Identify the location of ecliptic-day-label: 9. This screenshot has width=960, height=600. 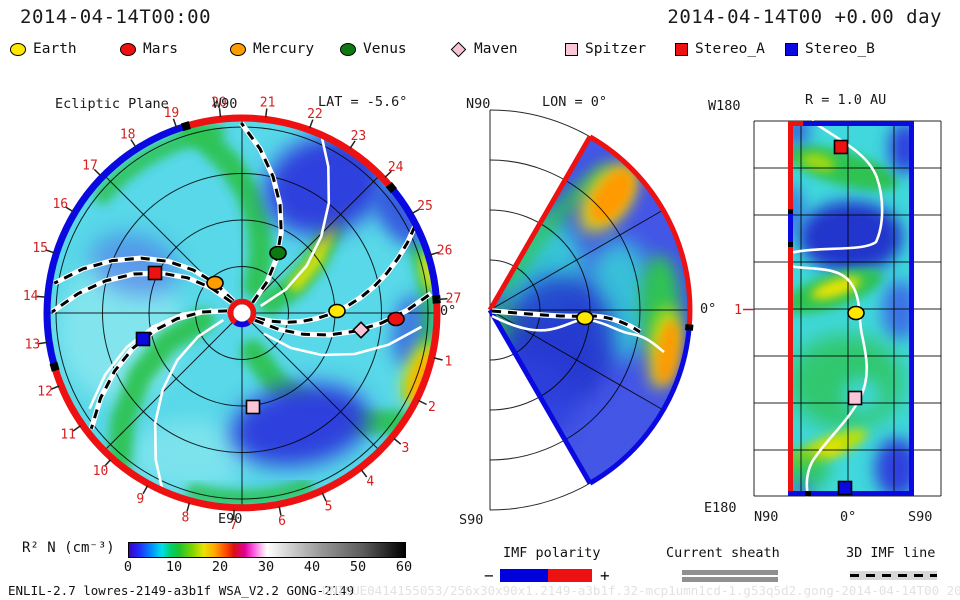
(140, 499).